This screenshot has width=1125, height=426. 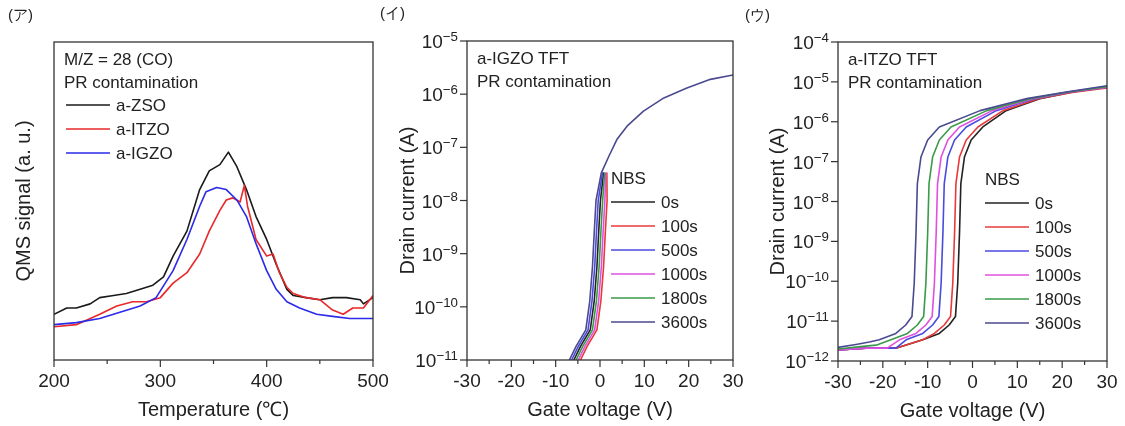 What do you see at coordinates (144, 153) in the screenshot?
I see `legend-label: a-IGZO` at bounding box center [144, 153].